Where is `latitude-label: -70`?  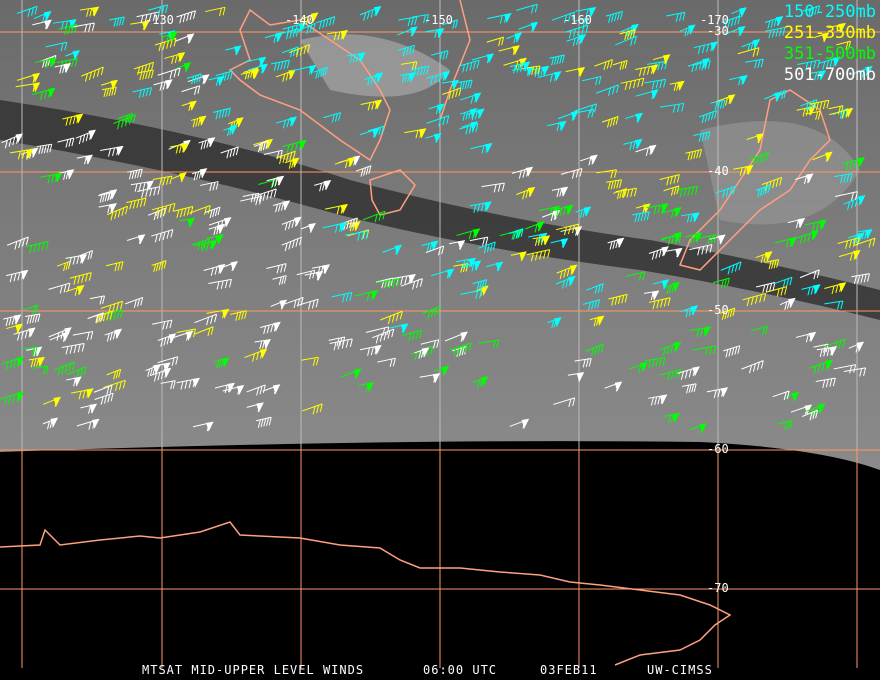
latitude-label: -70 is located at coordinates (718, 588).